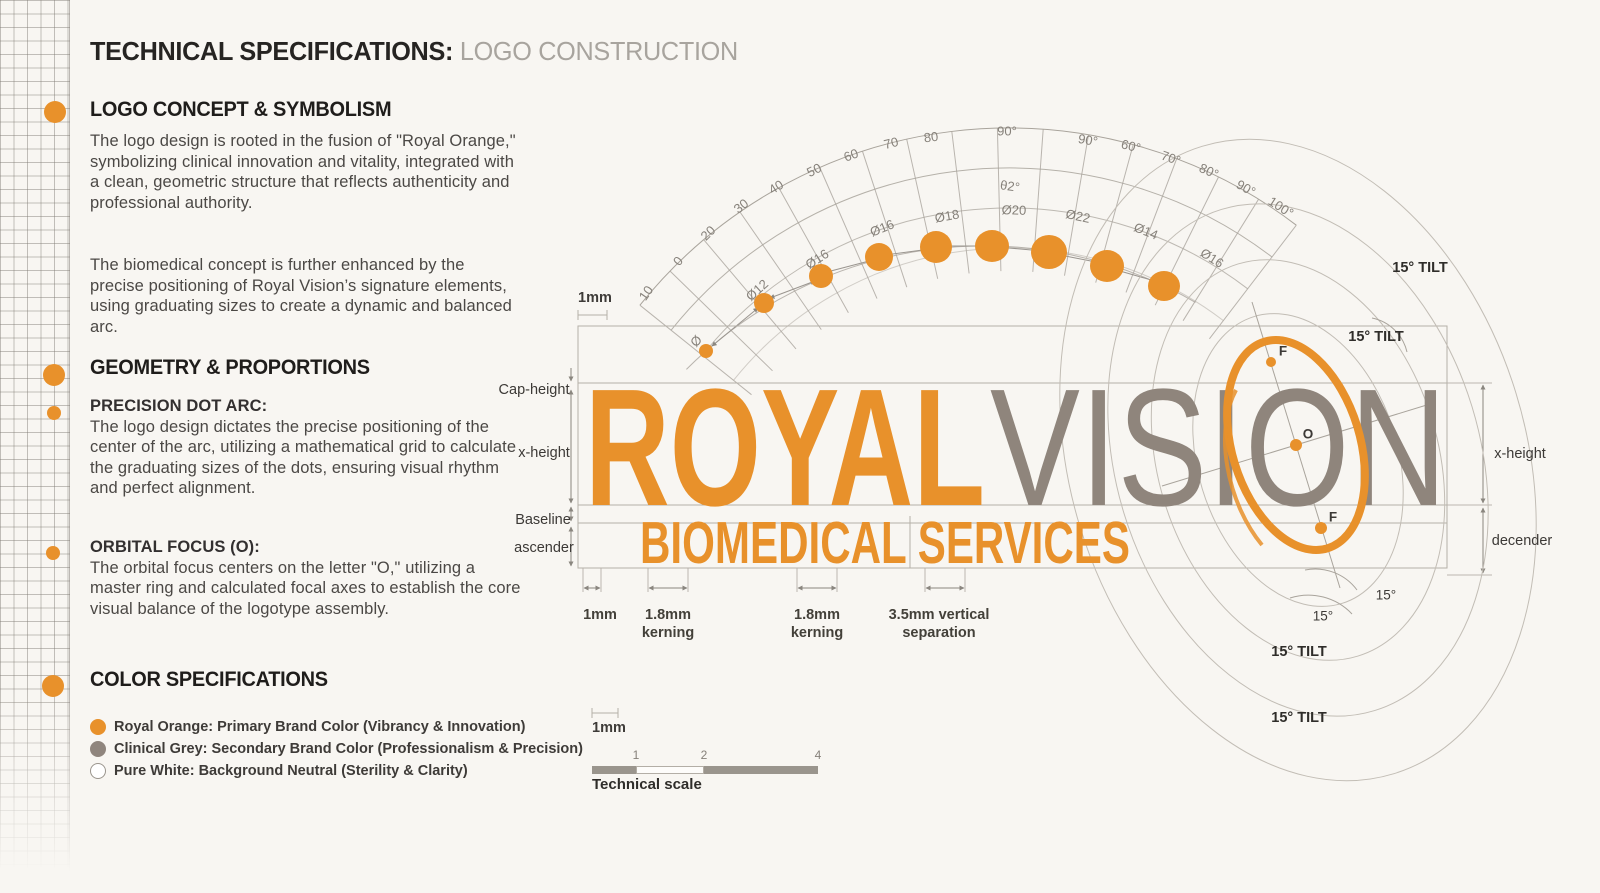 Image resolution: width=1600 pixels, height=893 pixels. What do you see at coordinates (817, 624) in the screenshot?
I see `measurement-kerning-2: 1.8mm kerning` at bounding box center [817, 624].